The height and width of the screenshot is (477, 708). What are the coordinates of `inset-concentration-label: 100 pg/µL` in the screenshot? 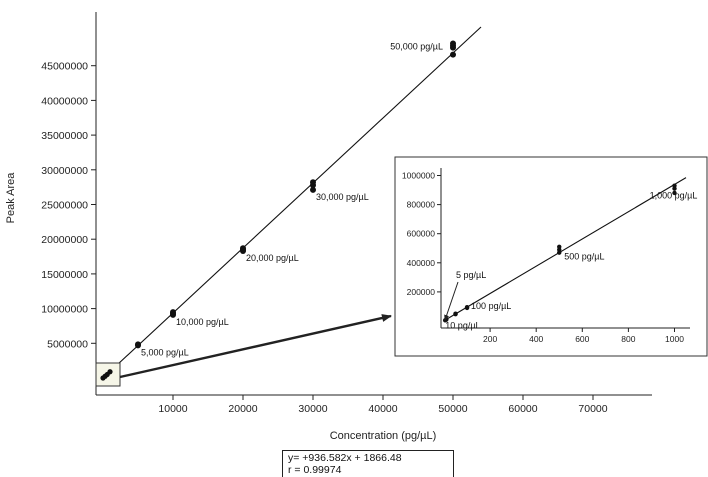 It's located at (491, 306).